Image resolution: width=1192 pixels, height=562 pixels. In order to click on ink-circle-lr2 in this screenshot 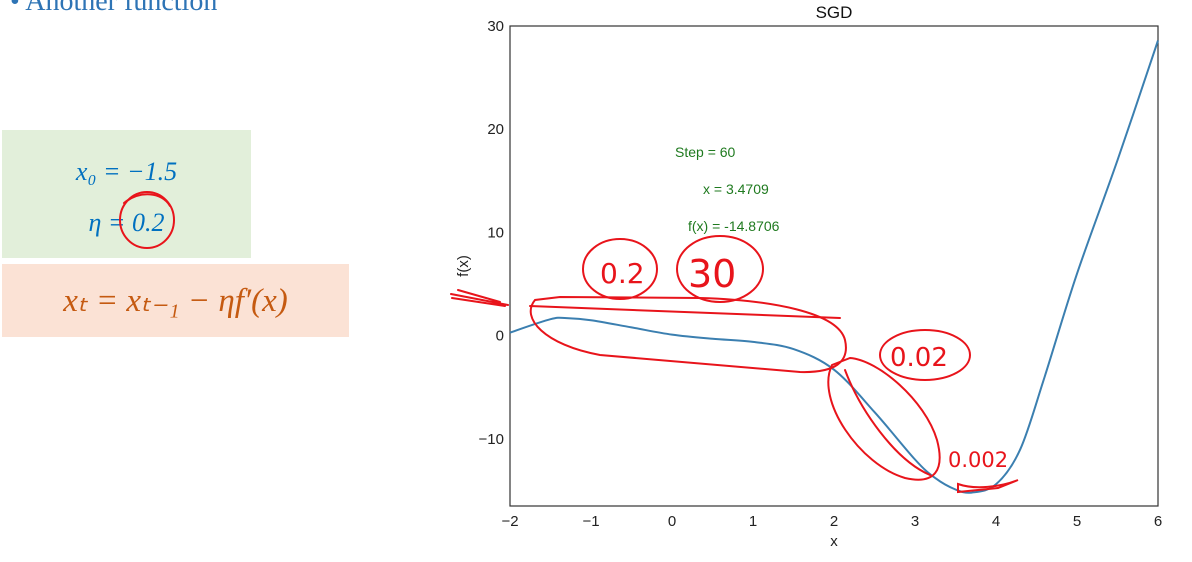, I will do `click(925, 355)`.